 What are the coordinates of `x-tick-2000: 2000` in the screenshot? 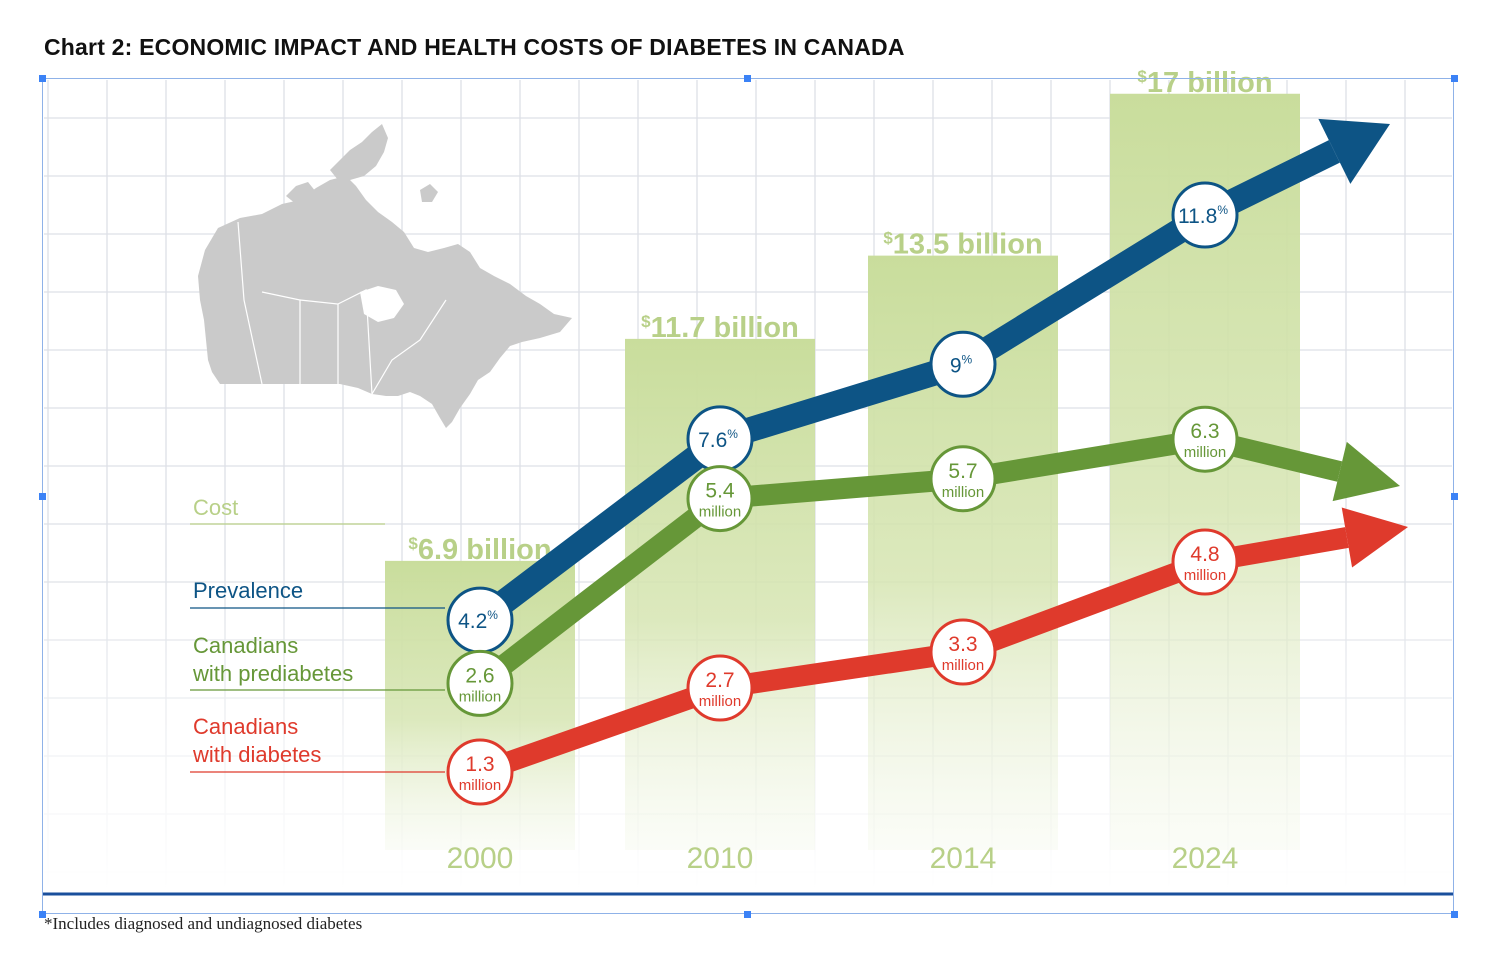 It's located at (480, 858).